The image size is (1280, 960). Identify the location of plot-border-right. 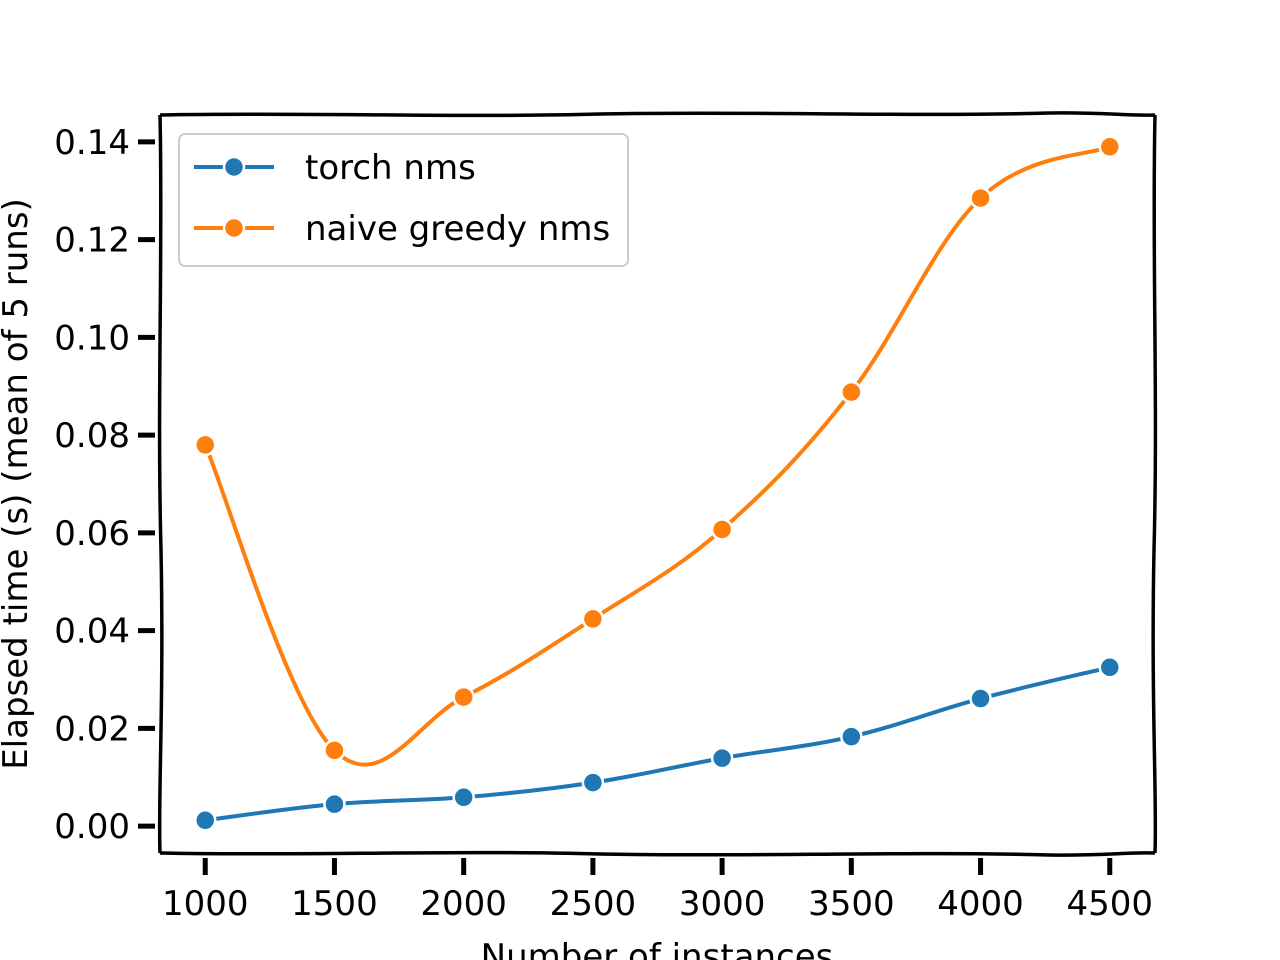
(1154, 484).